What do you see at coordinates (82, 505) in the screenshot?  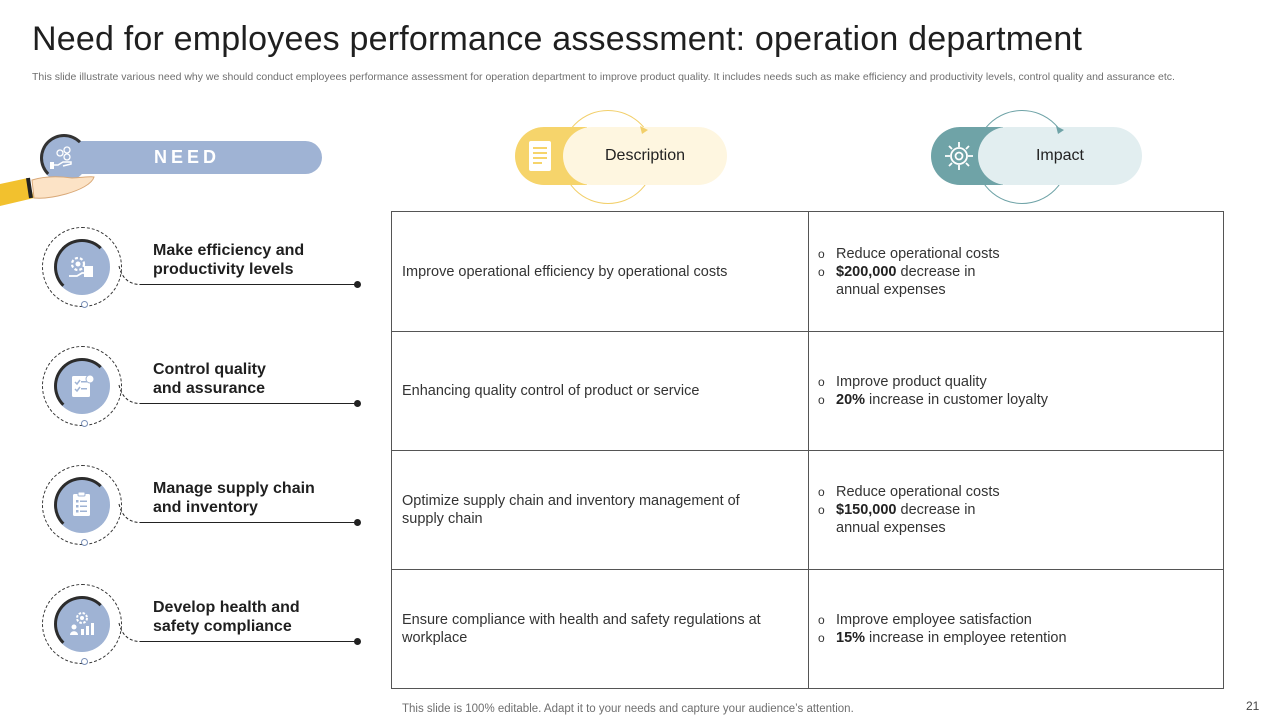 I see `clipboard-icon` at bounding box center [82, 505].